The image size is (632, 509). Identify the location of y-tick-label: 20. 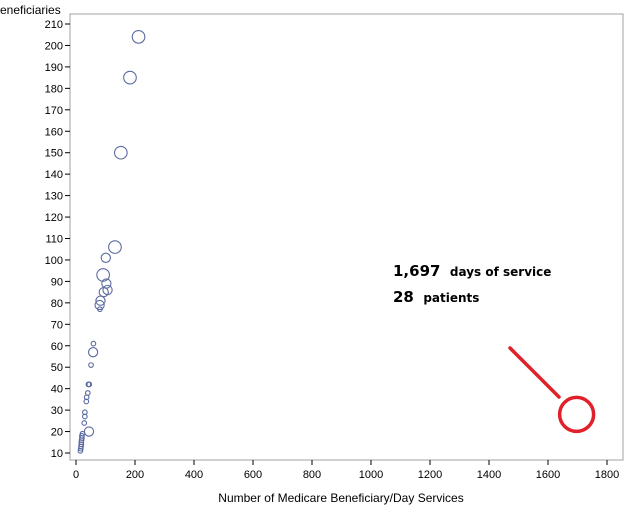
(57, 433).